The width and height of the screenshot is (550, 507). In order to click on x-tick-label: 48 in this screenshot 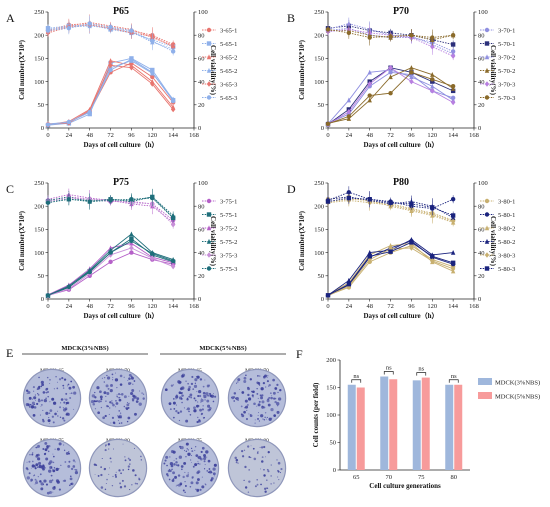, I will do `click(89, 306)`.